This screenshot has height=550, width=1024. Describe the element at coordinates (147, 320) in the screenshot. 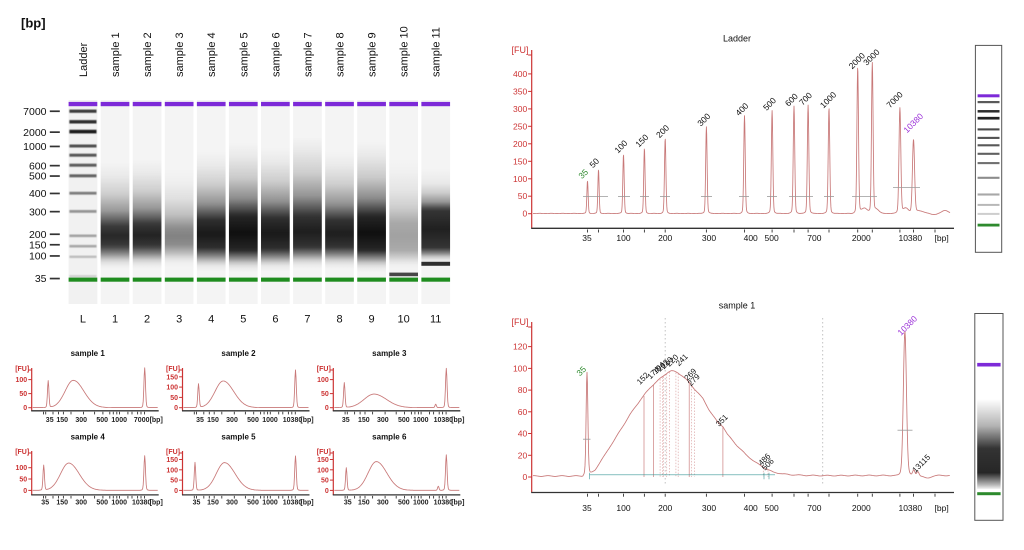

I see `svg-text: 2` at that location.